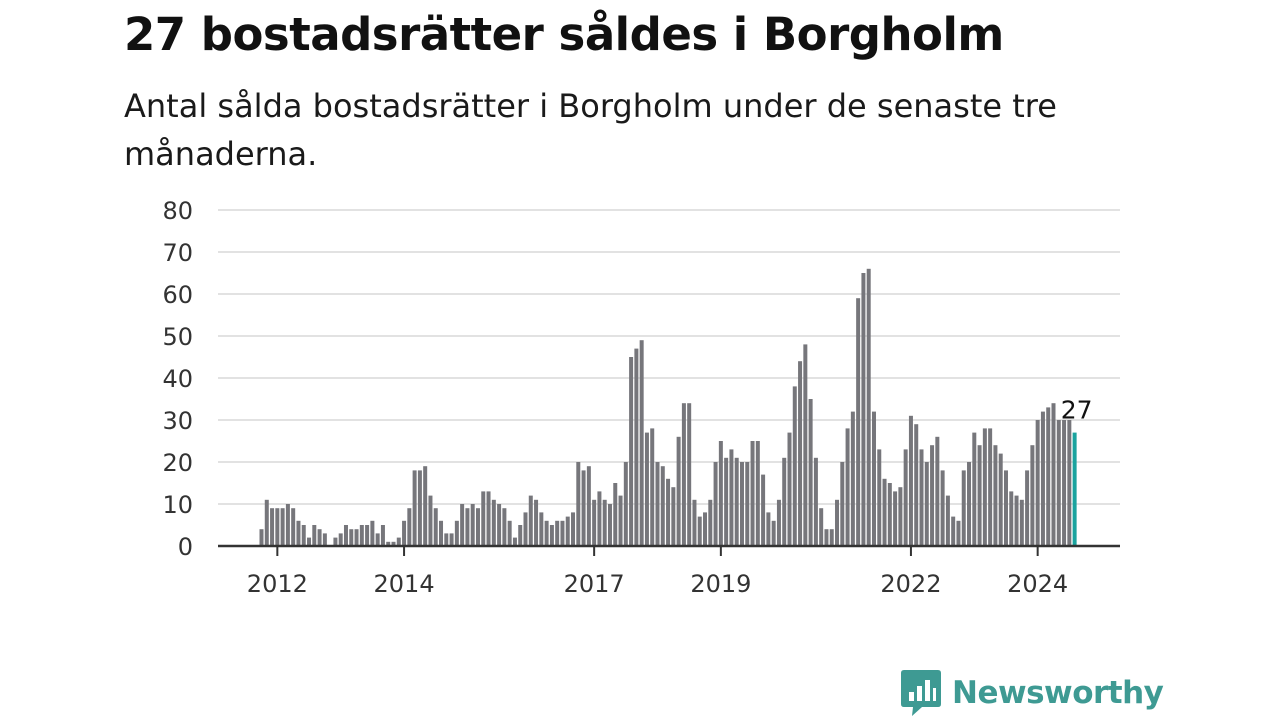 This screenshot has width=1280, height=720. What do you see at coordinates (177, 421) in the screenshot?
I see `y-tick-label: 30` at bounding box center [177, 421].